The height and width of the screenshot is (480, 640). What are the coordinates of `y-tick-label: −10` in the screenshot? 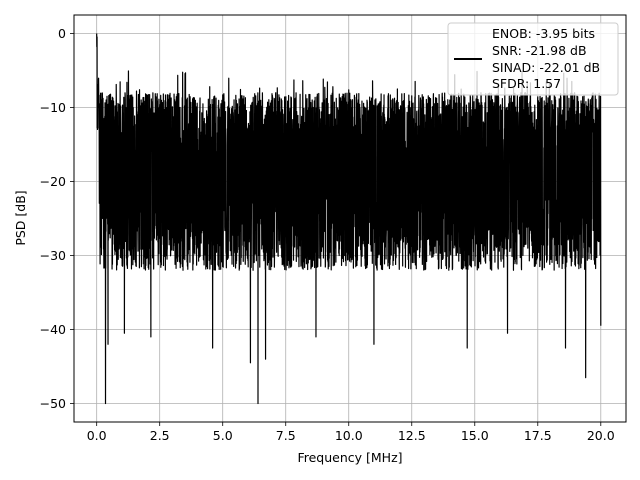 It's located at (53, 107).